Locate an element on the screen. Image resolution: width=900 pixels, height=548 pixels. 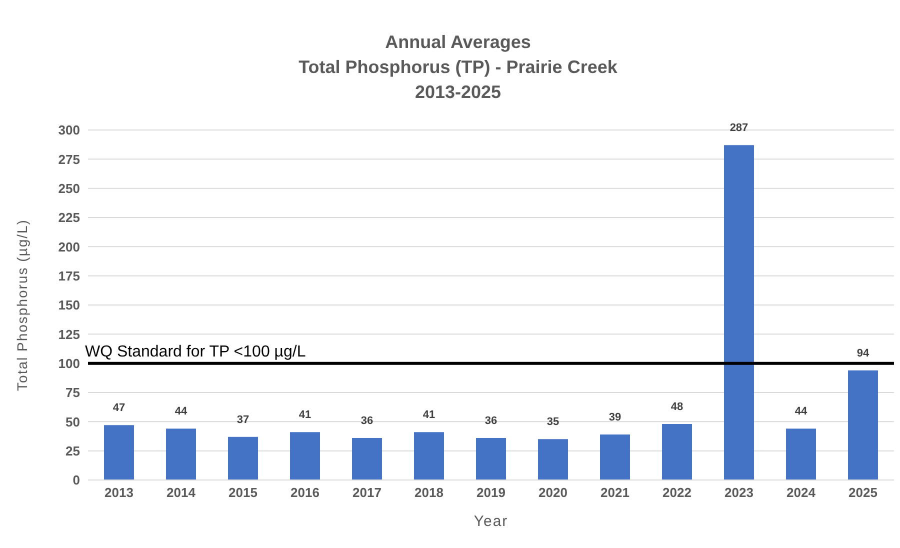
x-axis-title: Year is located at coordinates (491, 521).